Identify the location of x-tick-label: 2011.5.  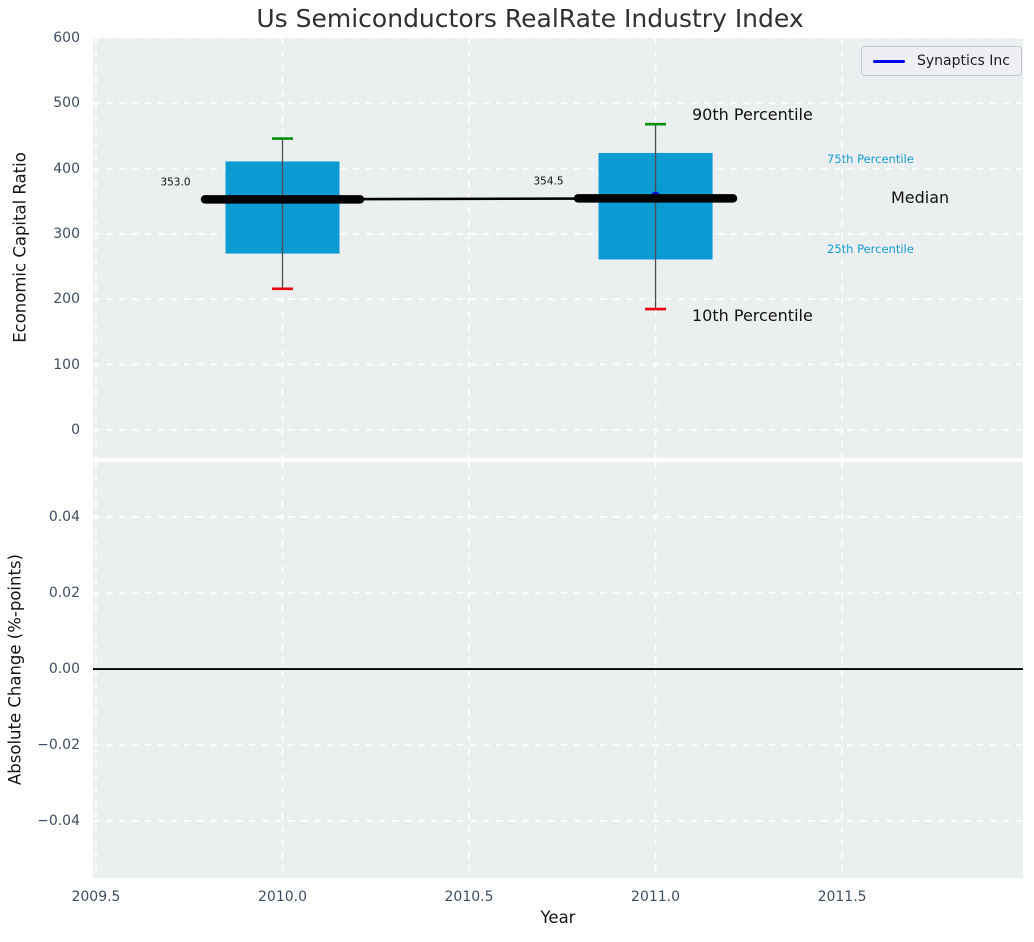
(842, 897).